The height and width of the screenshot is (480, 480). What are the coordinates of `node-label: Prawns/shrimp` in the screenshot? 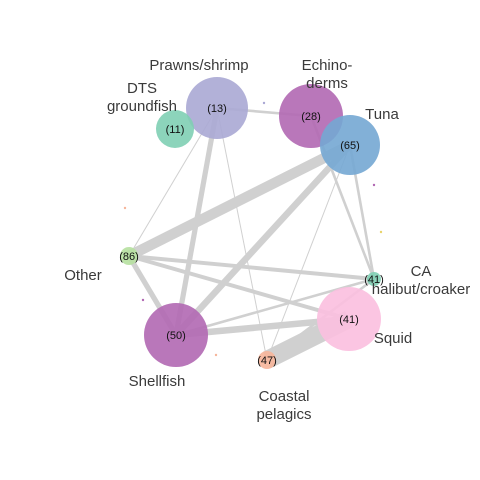 It's located at (198, 65).